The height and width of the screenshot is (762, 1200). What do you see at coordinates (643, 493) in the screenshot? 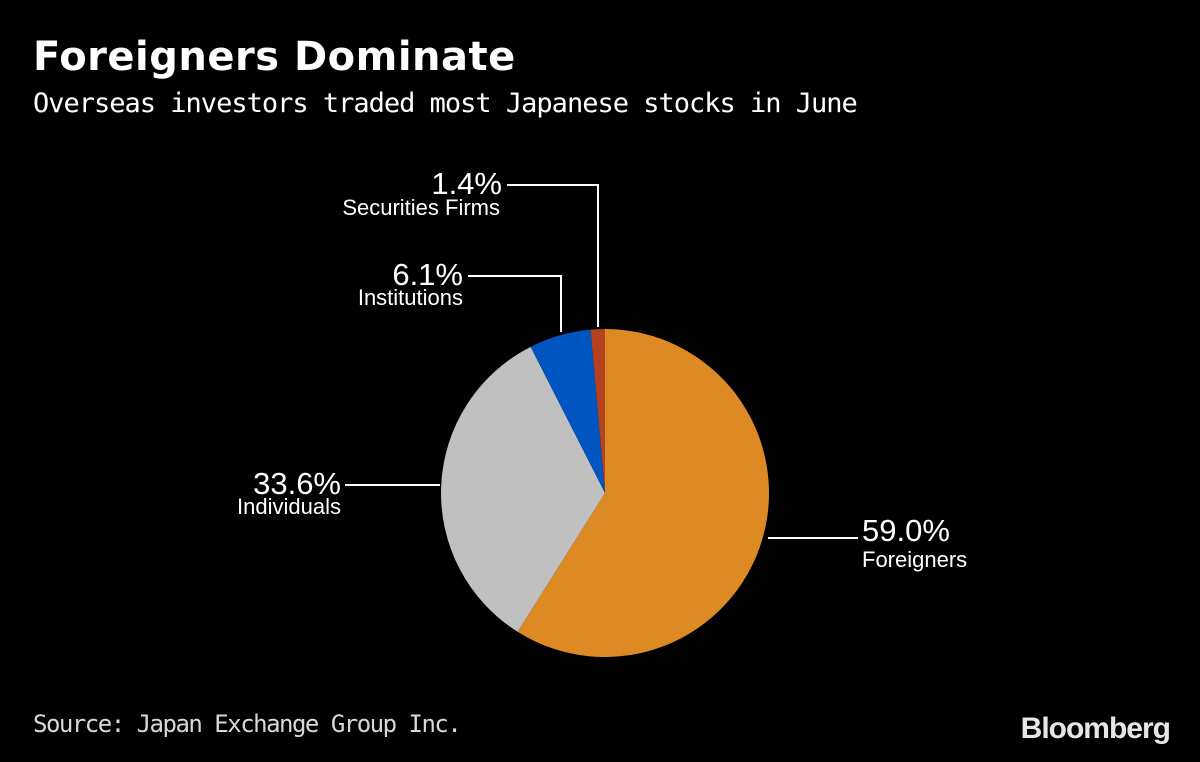
I see `pie-slice-foreigners` at bounding box center [643, 493].